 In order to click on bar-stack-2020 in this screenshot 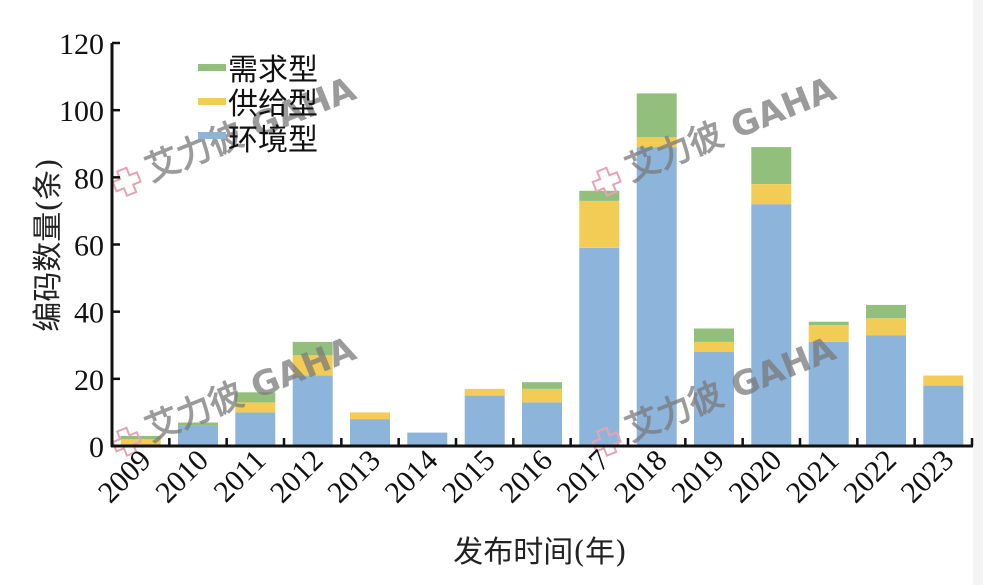, I will do `click(771, 296)`.